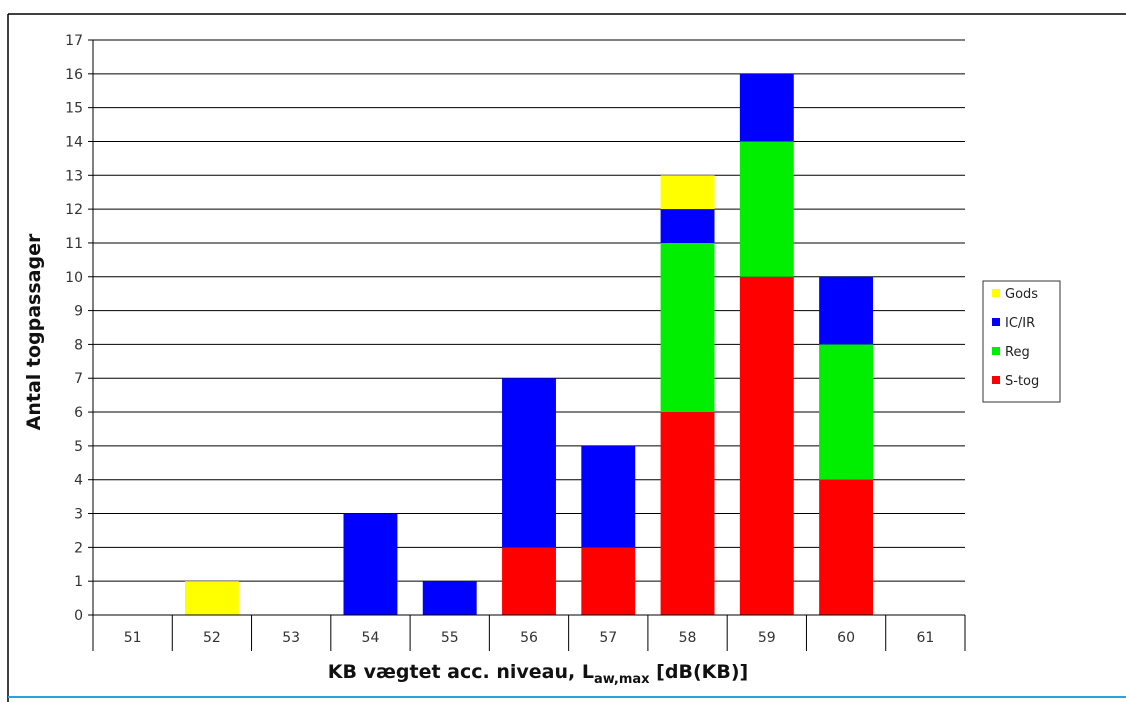  Describe the element at coordinates (74, 142) in the screenshot. I see `y-tick-label: 14` at that location.